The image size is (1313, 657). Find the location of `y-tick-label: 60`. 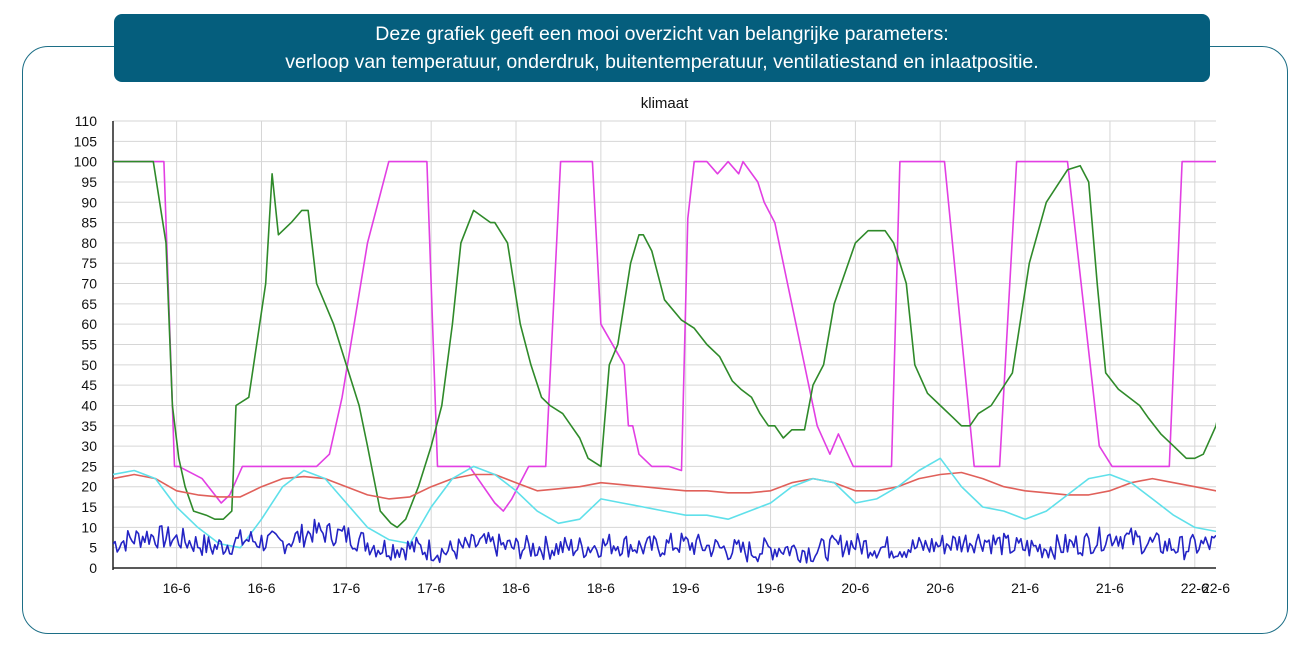

y-tick-label: 60 is located at coordinates (89, 324).